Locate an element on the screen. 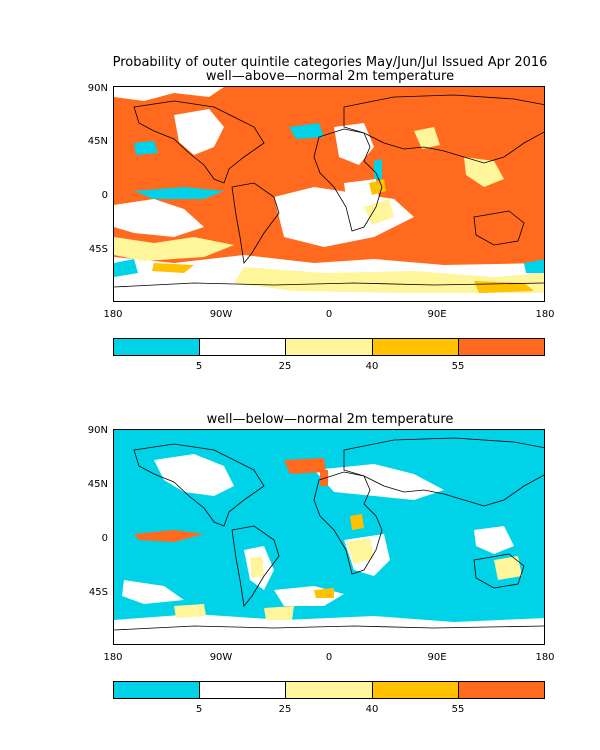 The height and width of the screenshot is (750, 600). lon-label-180-left-b: 180 is located at coordinates (113, 657).